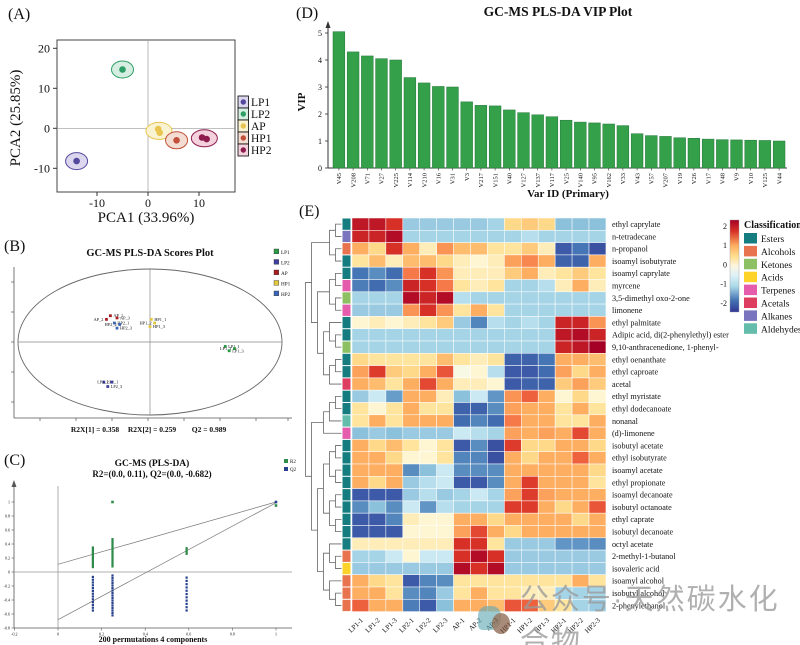 The image size is (800, 645). What do you see at coordinates (630, 249) in the screenshot?
I see `row-label: n-propanol` at bounding box center [630, 249].